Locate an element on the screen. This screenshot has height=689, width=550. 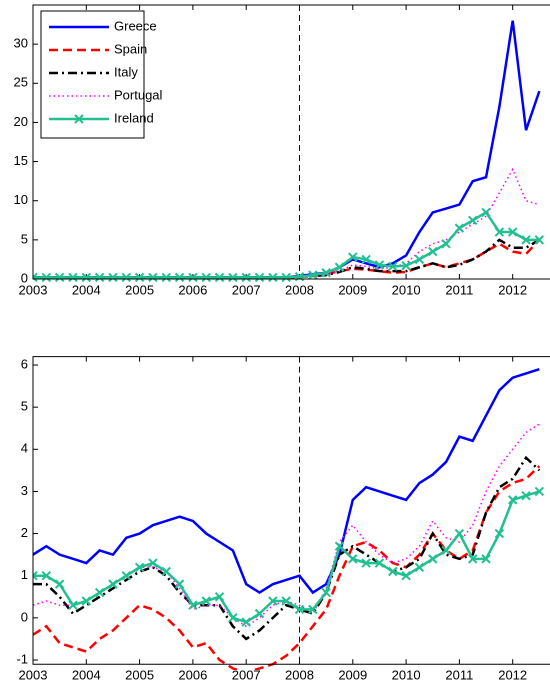
y-tick-label: -1 is located at coordinates (22, 658).